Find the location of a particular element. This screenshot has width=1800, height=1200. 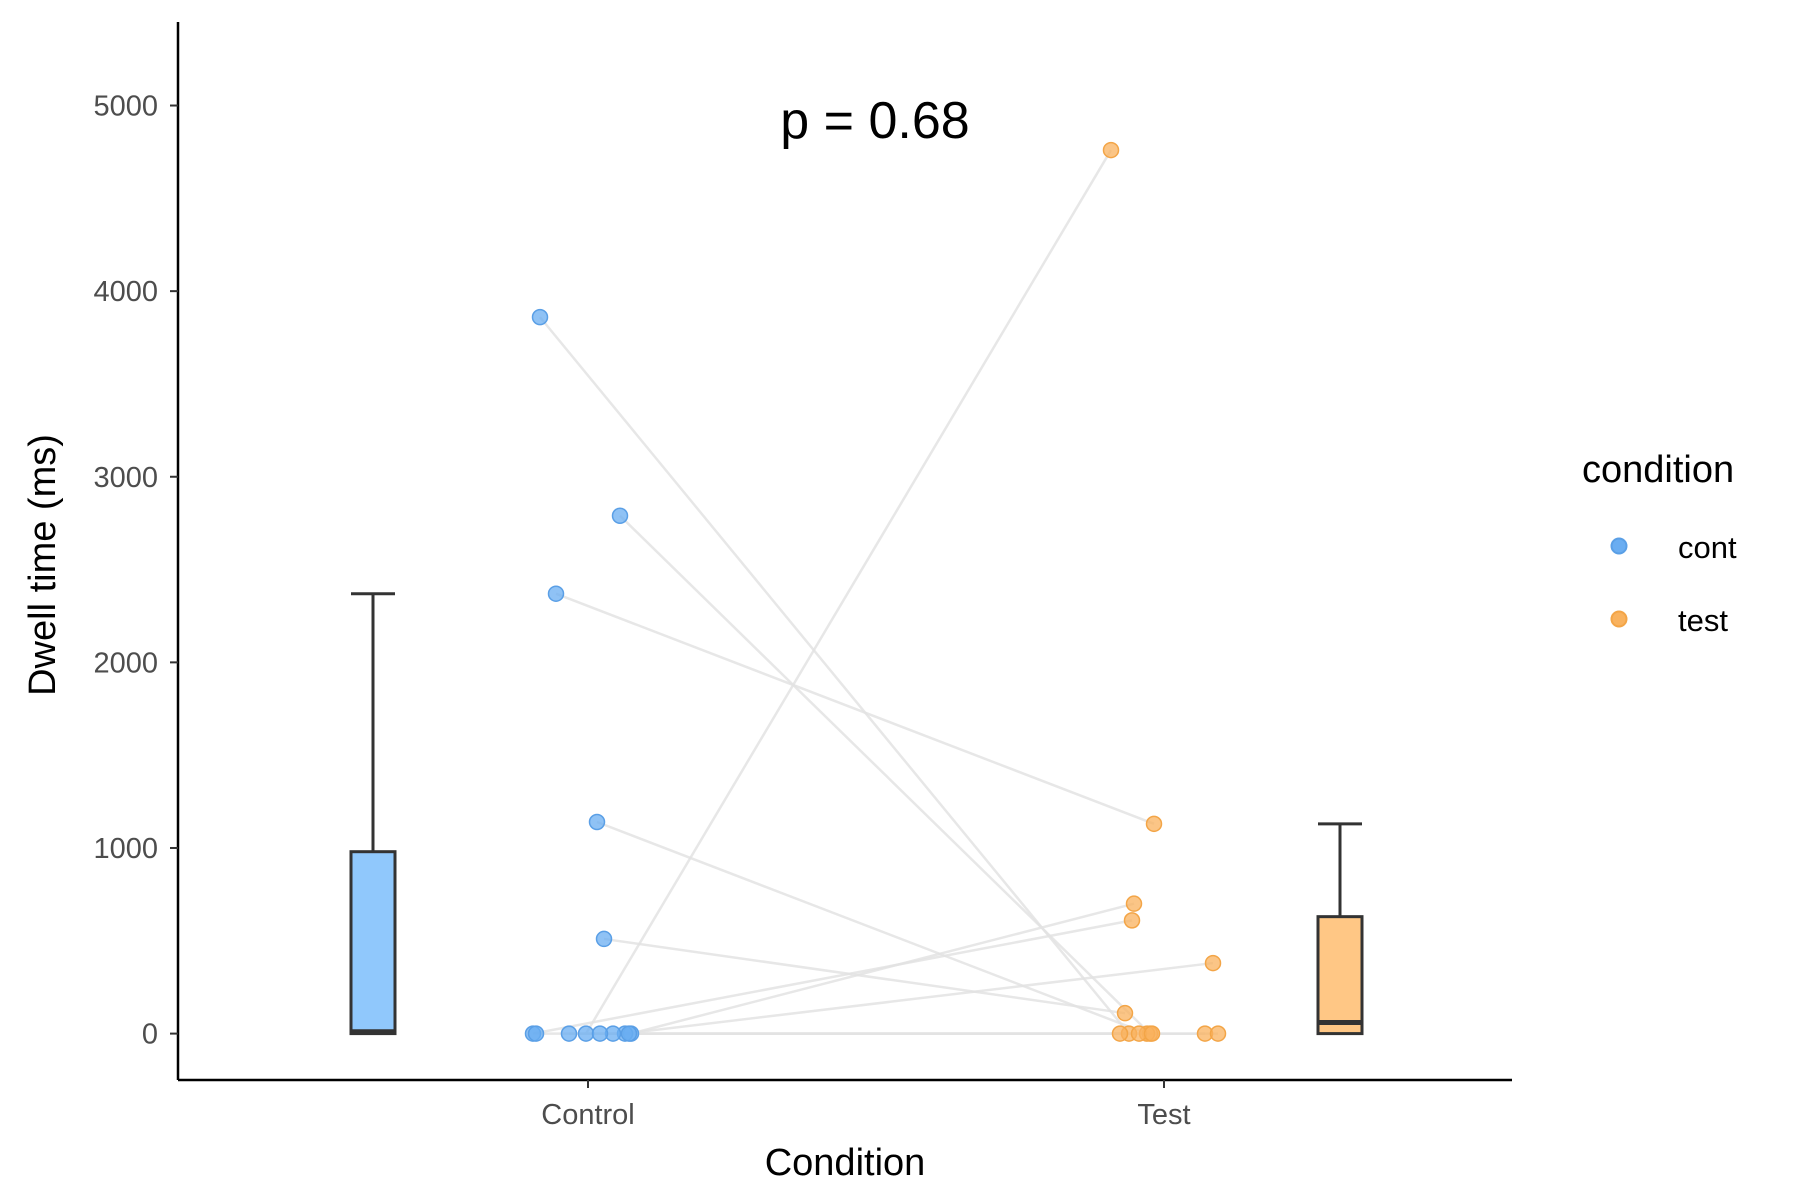

y-tick-label: 4000 is located at coordinates (125, 292).